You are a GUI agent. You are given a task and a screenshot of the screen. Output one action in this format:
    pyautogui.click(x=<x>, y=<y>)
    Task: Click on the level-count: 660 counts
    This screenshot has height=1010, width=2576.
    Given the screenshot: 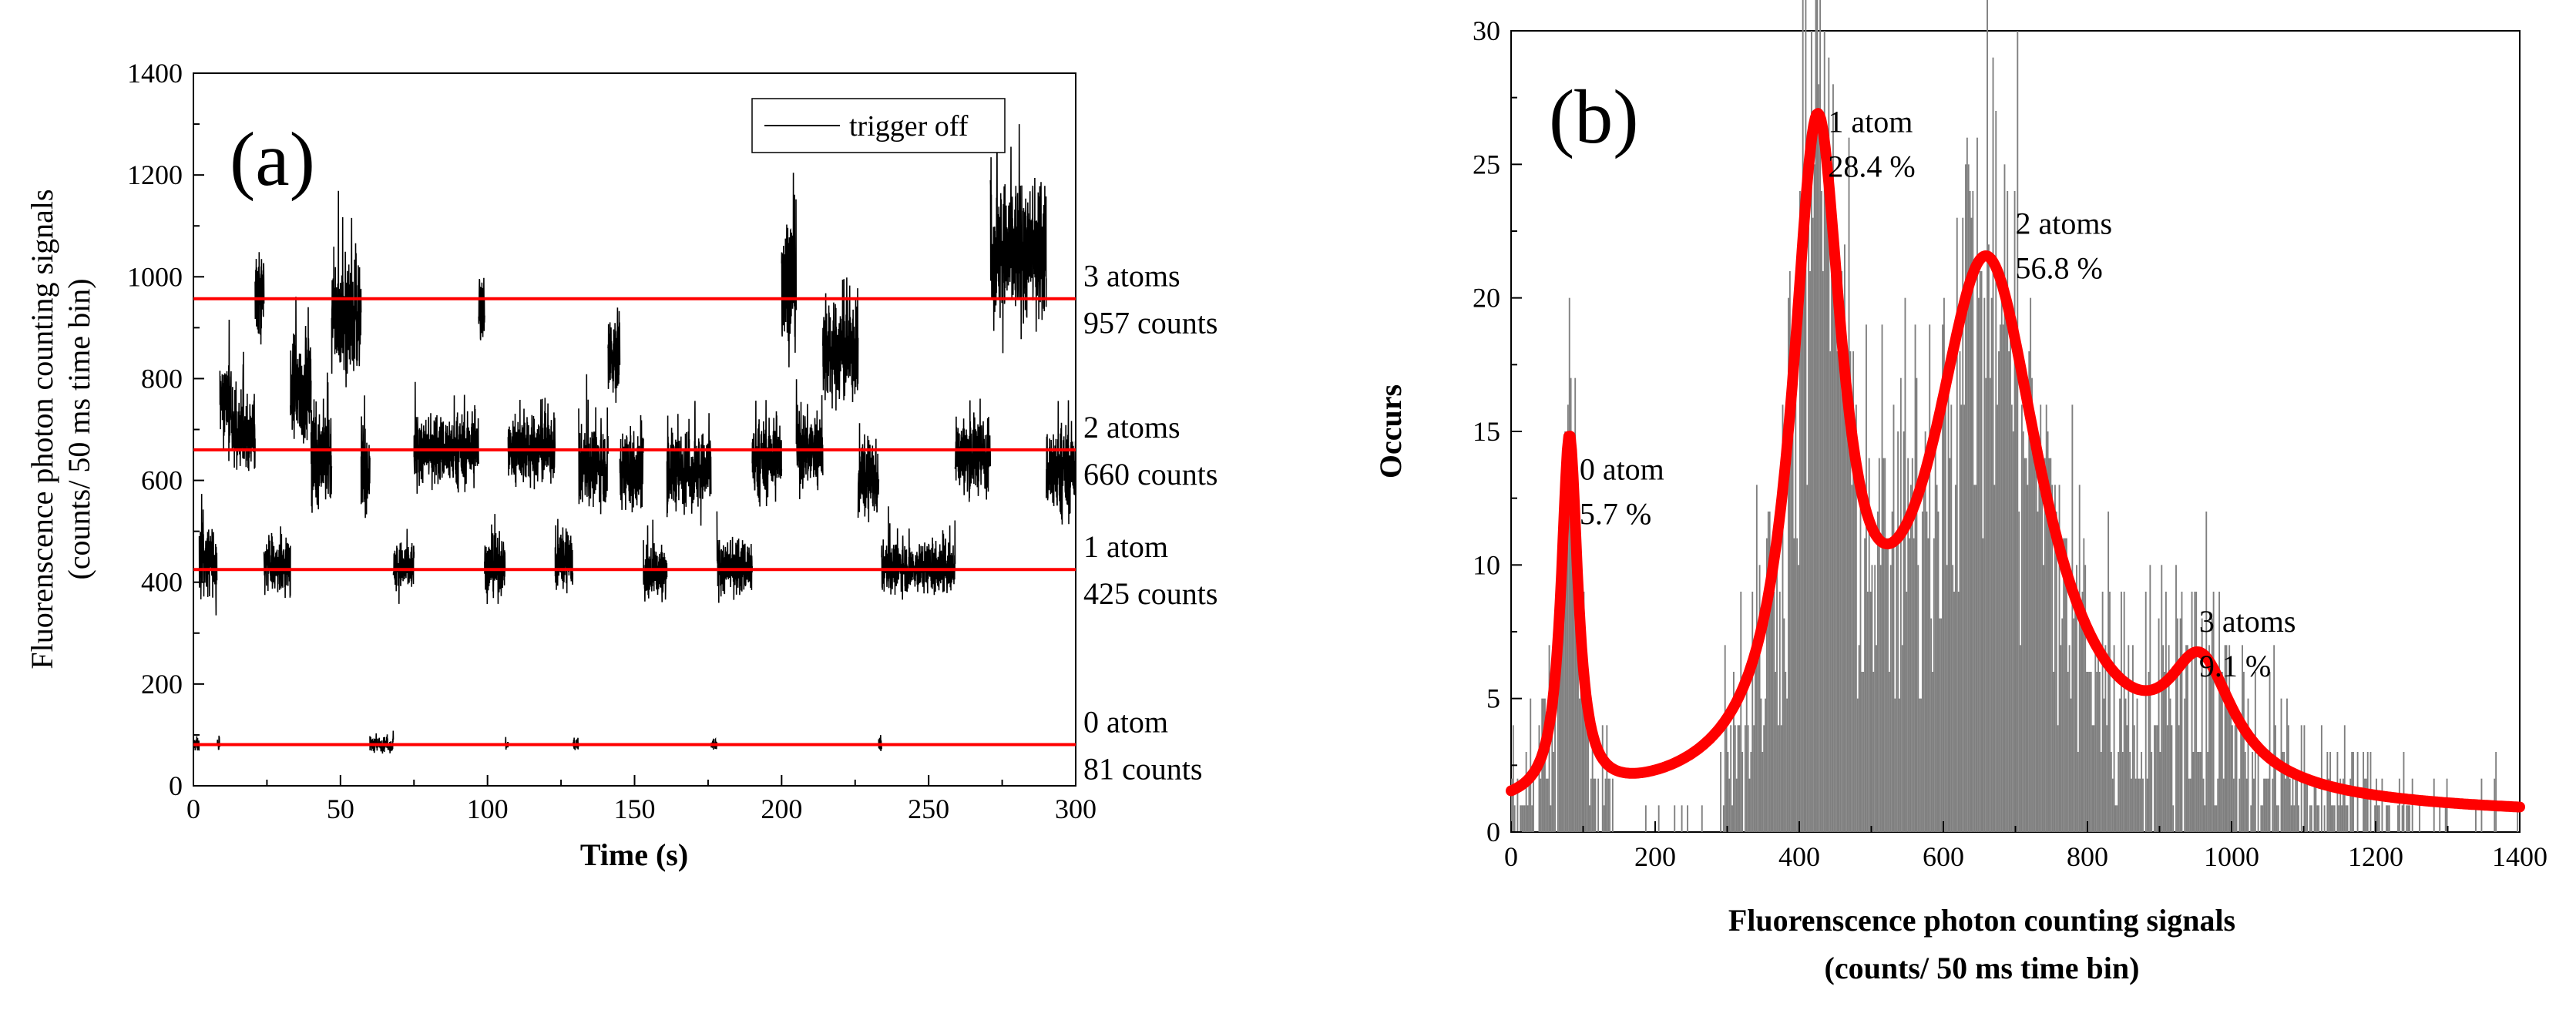 What is the action you would take?
    pyautogui.click(x=1150, y=474)
    